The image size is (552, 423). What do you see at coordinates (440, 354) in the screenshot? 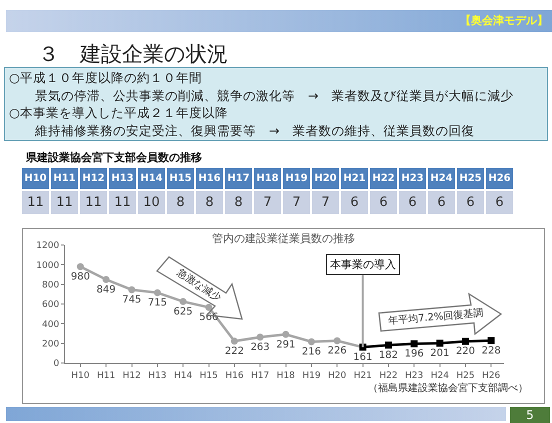
I see `data-label: 201` at bounding box center [440, 354].